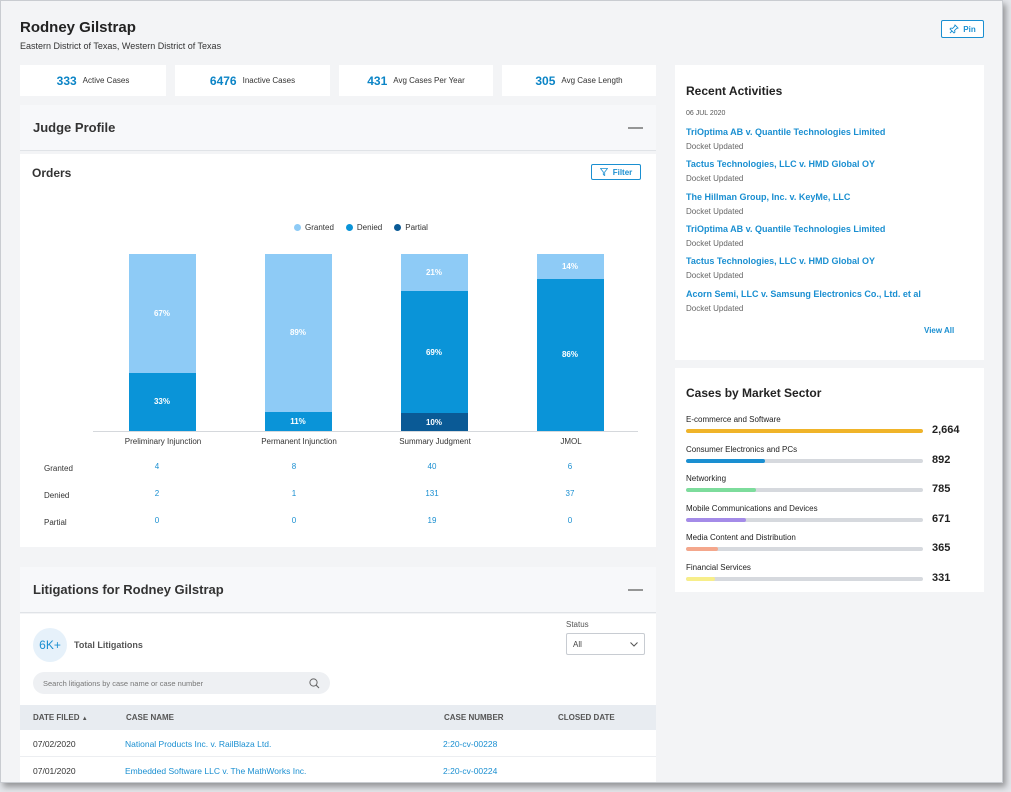  I want to click on bar-segment-granted: 67%, so click(162, 313).